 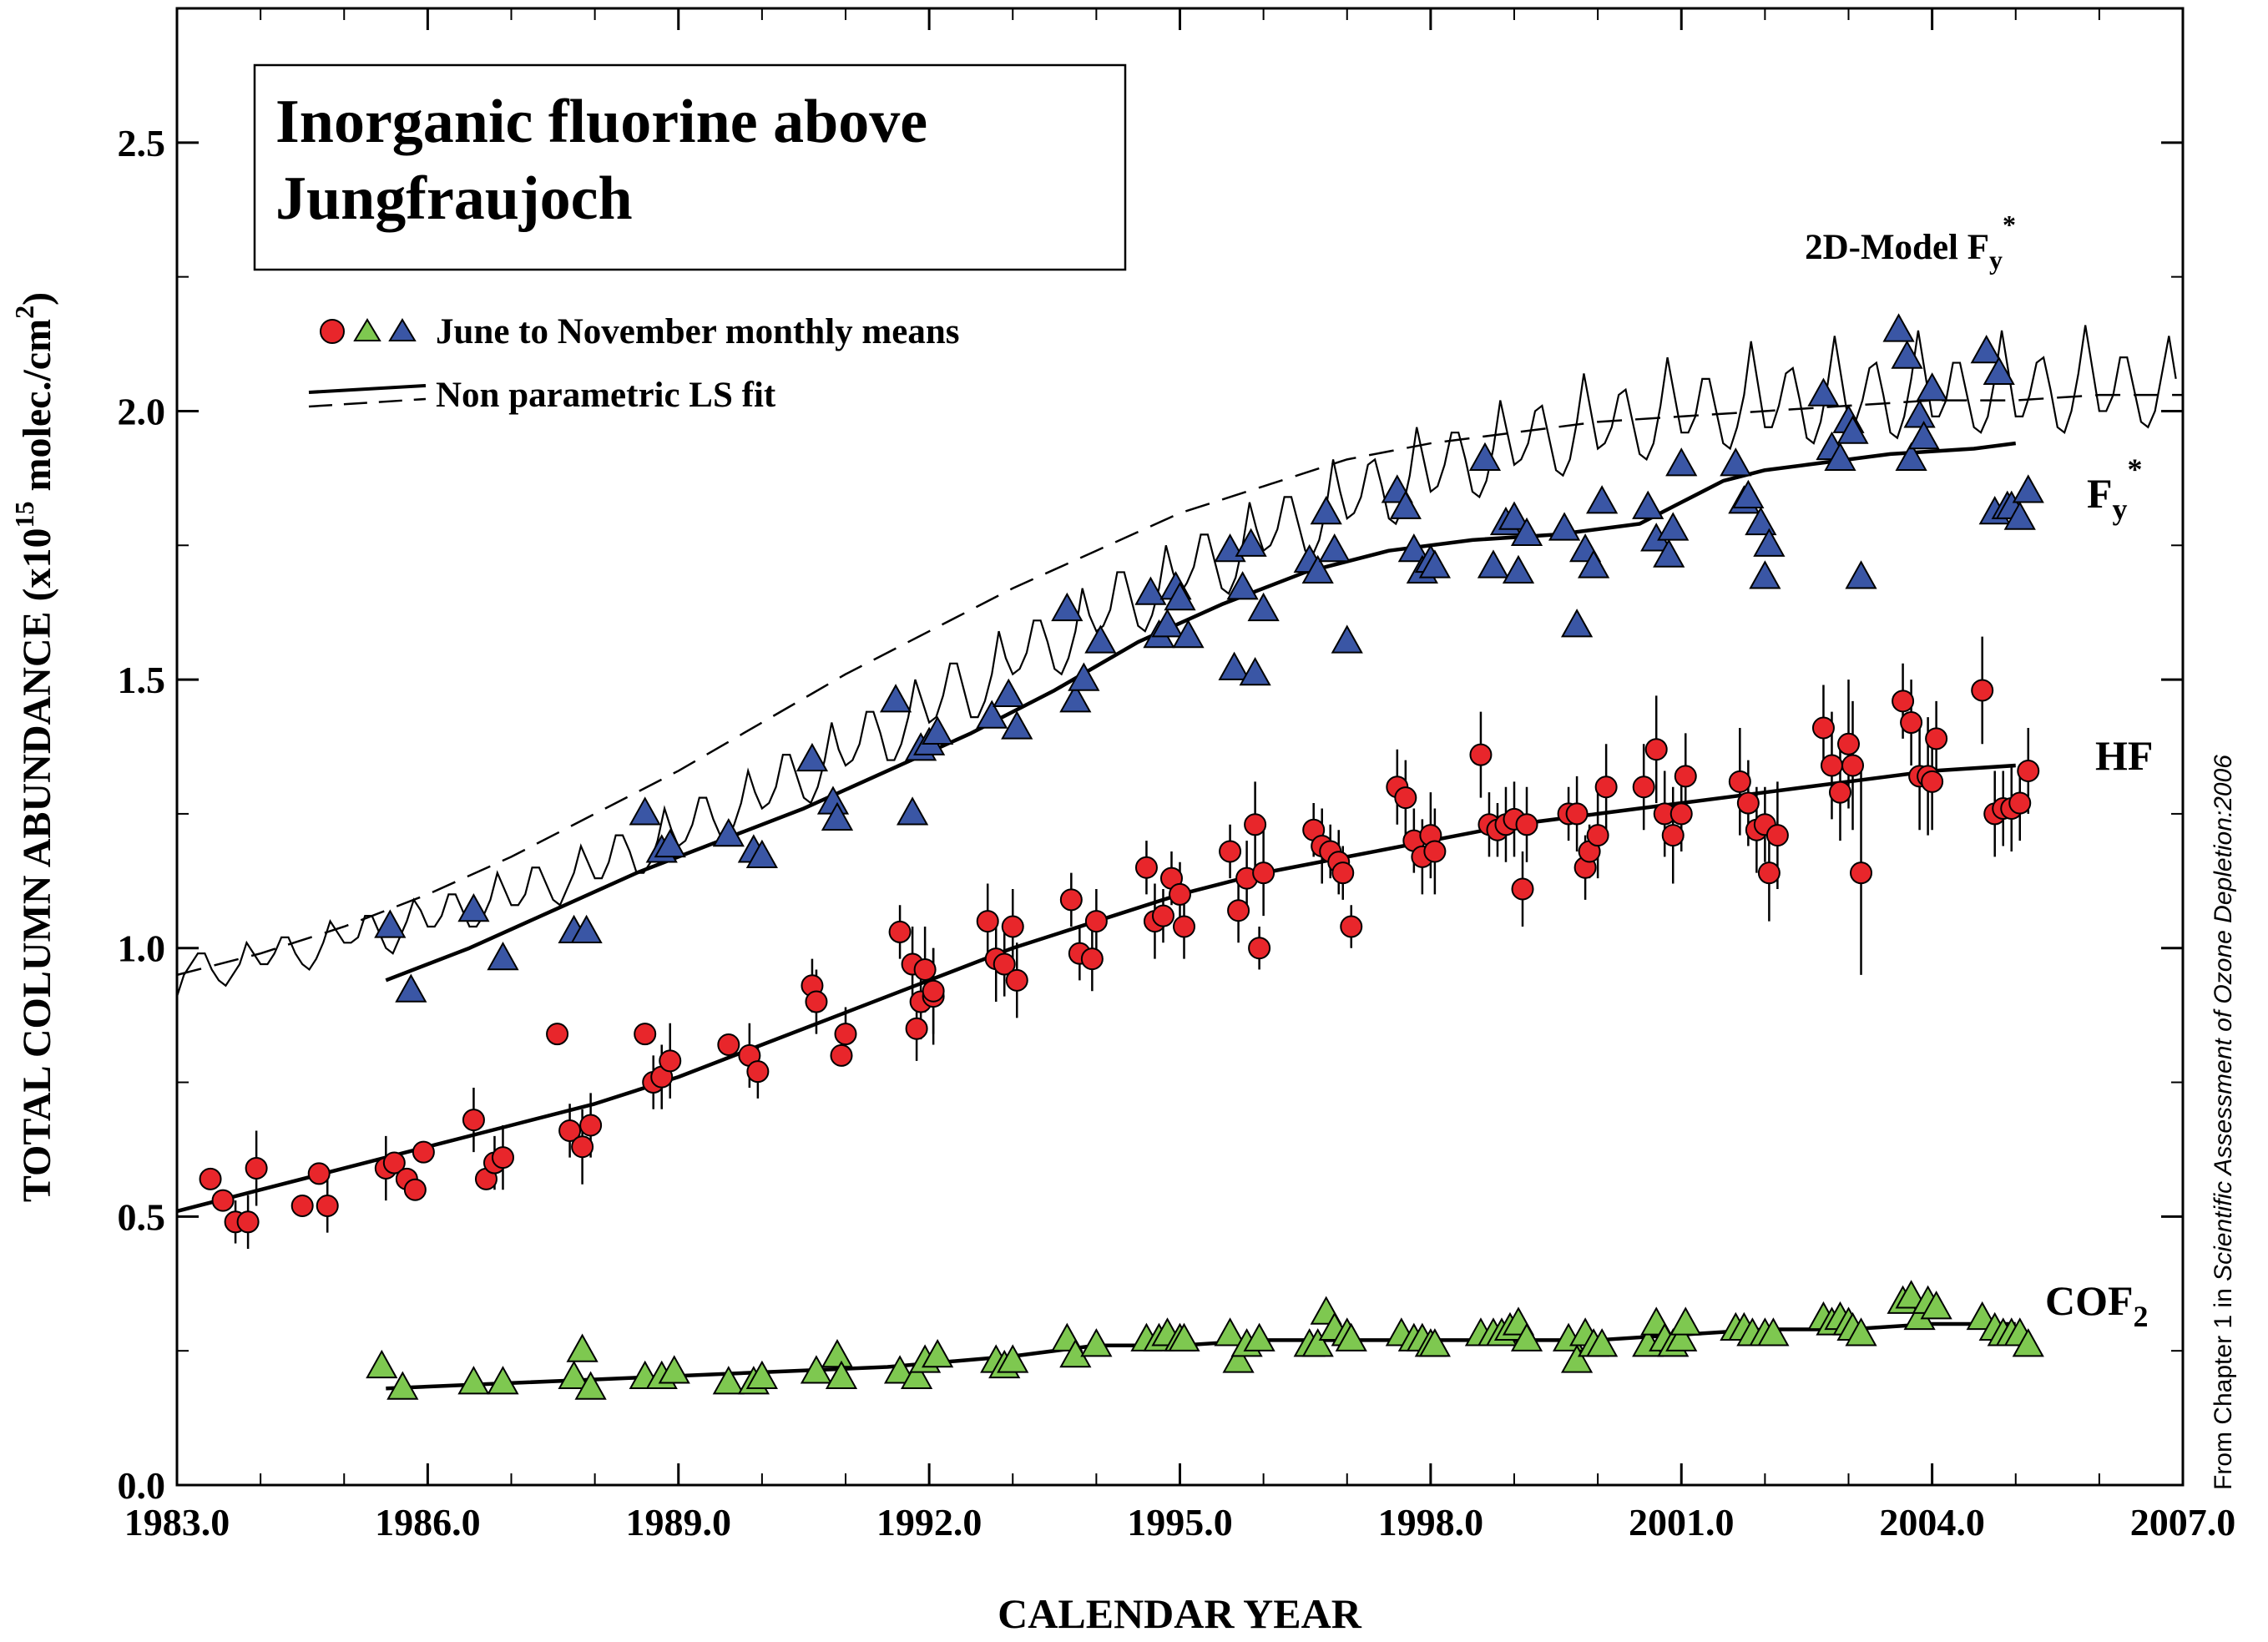 I want to click on chart-title: Inorganic fluorine above Jungfraujoch, so click(x=601, y=160).